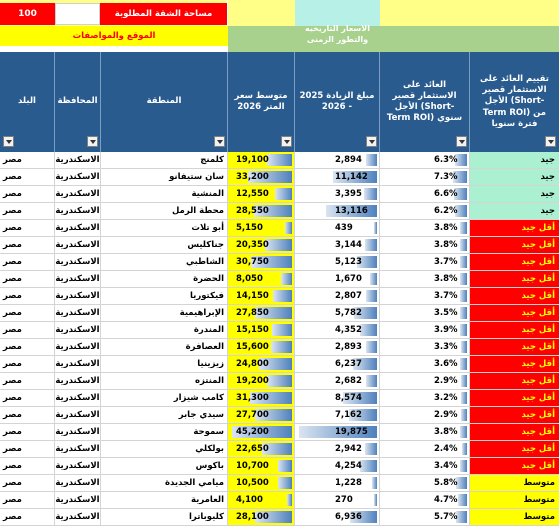 The image size is (559, 526). I want to click on region-cell: كامب شيزار, so click(164, 398).